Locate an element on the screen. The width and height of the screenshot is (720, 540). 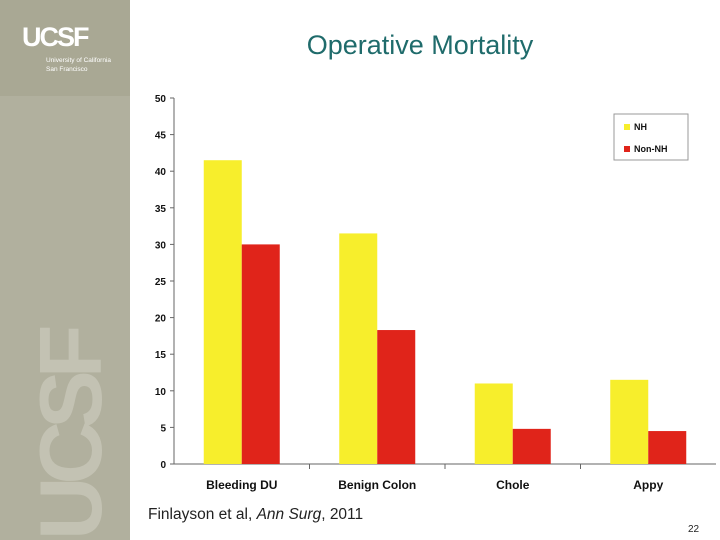
y-tick-label: 35 is located at coordinates (161, 209).